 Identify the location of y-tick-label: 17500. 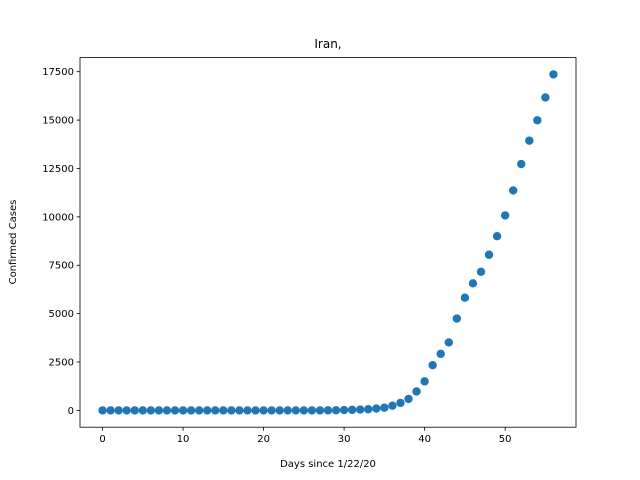
(58, 72).